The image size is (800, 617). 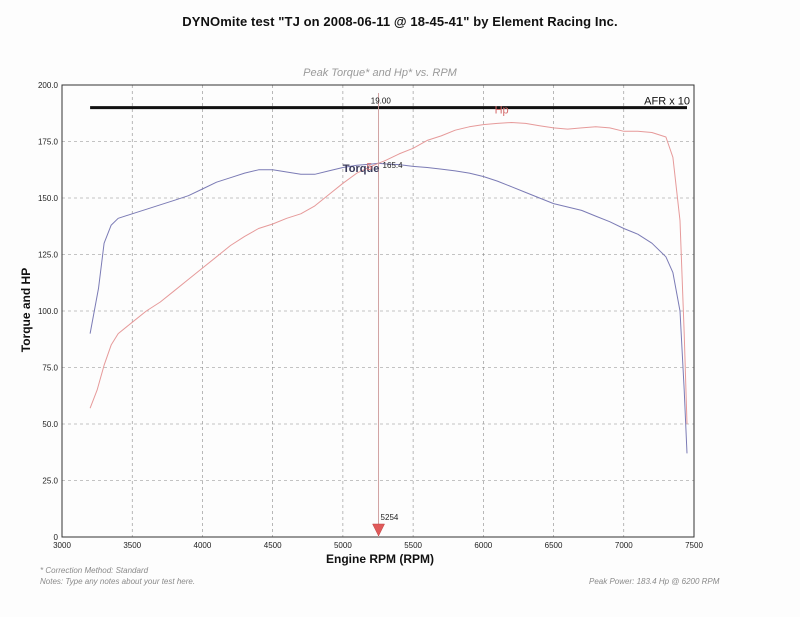 I want to click on x-tick-label: 7500, so click(x=694, y=545).